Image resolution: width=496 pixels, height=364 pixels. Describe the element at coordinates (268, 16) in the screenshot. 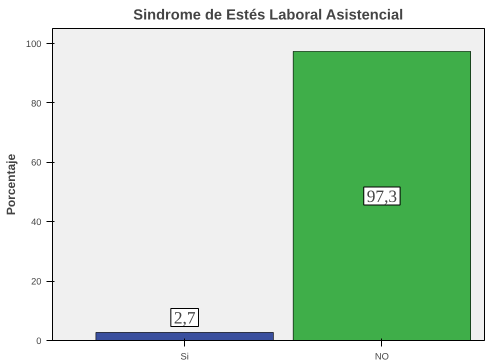

I see `chart-title: Sindrome de Estés Laboral Asistencial` at that location.